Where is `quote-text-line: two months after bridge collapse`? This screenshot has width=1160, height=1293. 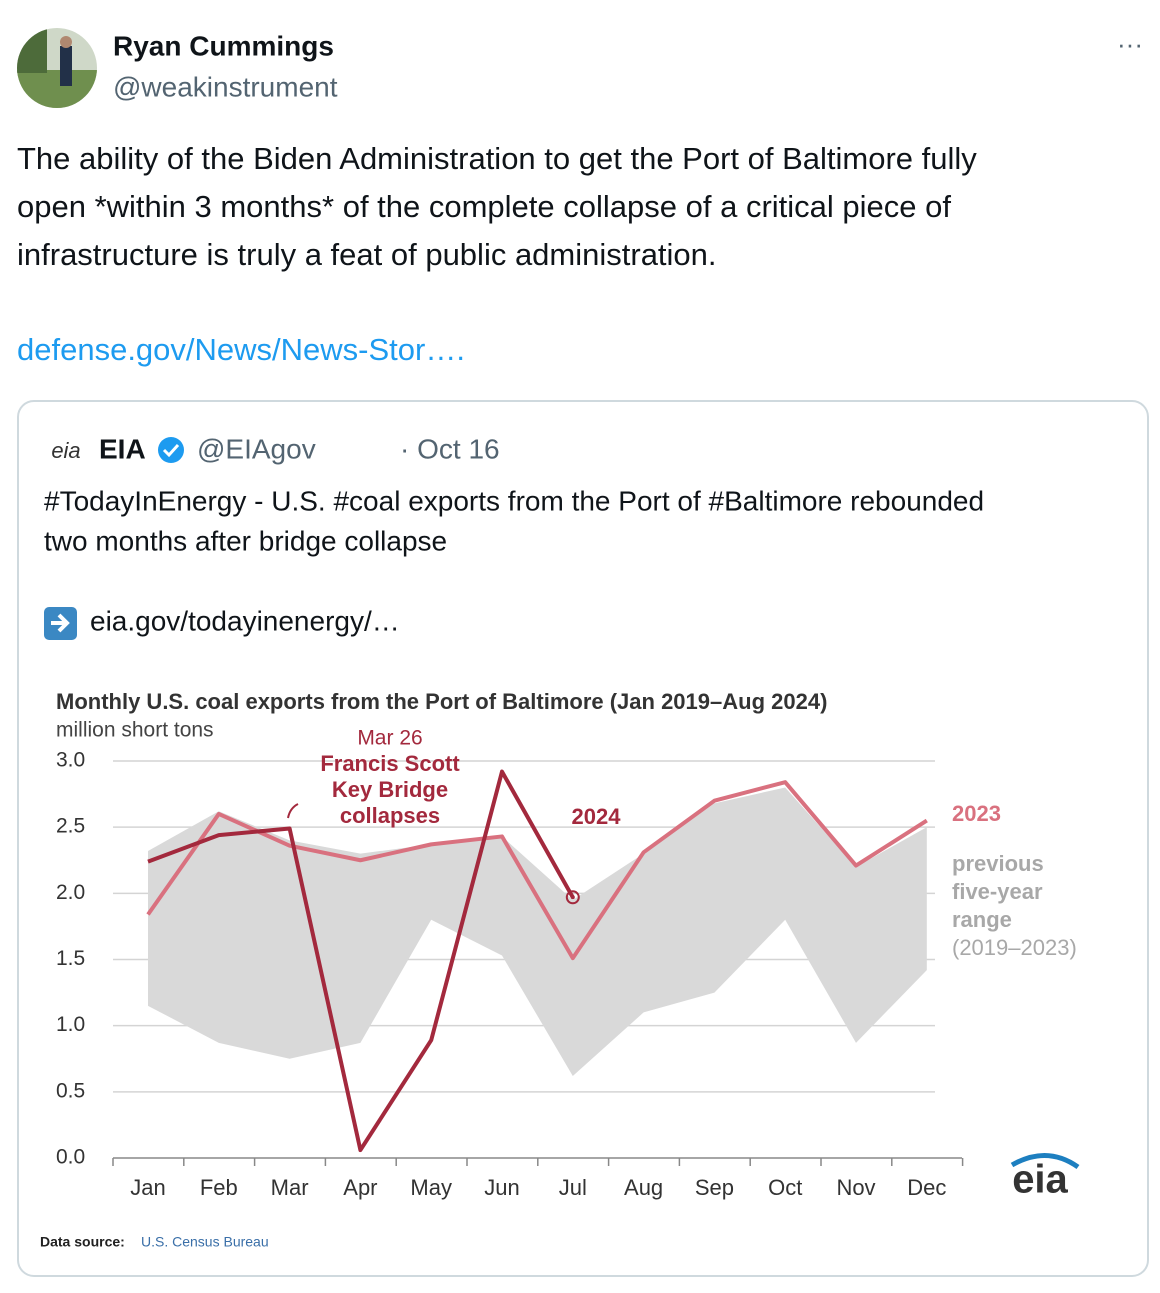 quote-text-line: two months after bridge collapse is located at coordinates (245, 540).